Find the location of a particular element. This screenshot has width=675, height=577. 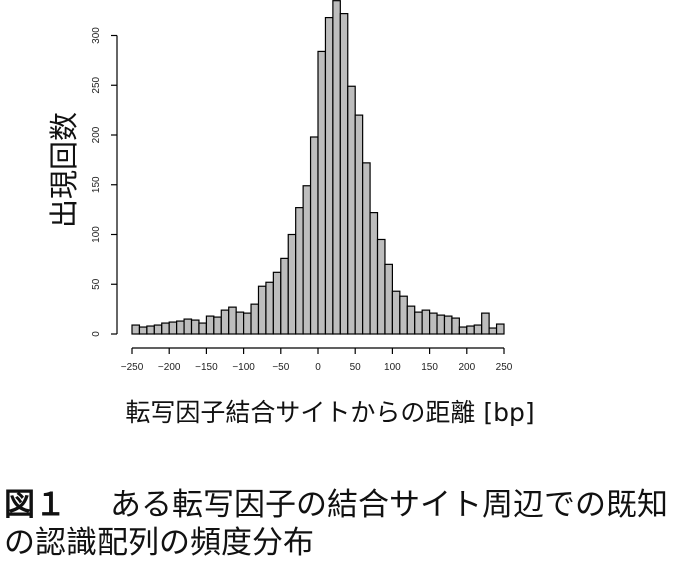

figure-caption: 図１ ある転写因子の結合サイト周辺での既知の認識配列の頻度分布 is located at coordinates (338, 524).